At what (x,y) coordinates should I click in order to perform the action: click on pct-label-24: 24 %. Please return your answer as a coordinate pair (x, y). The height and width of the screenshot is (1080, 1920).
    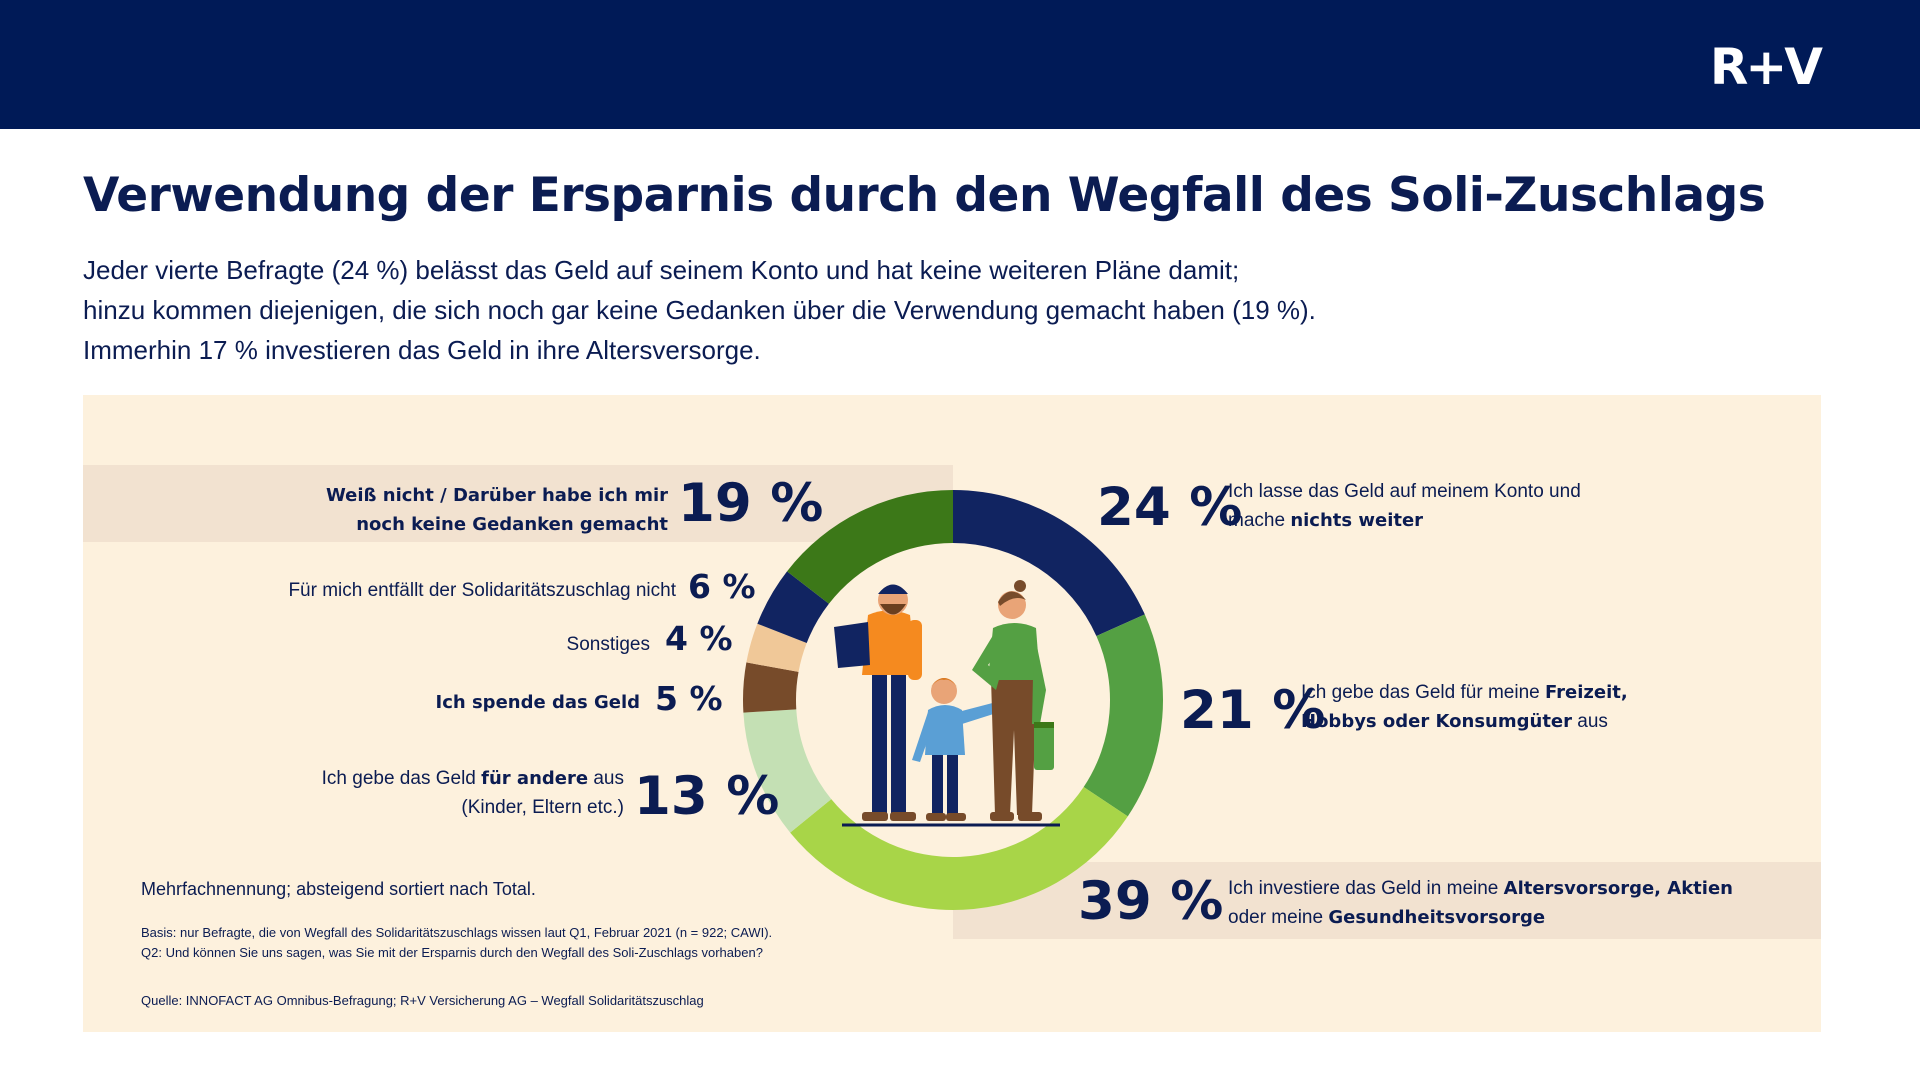
    Looking at the image, I should click on (1170, 507).